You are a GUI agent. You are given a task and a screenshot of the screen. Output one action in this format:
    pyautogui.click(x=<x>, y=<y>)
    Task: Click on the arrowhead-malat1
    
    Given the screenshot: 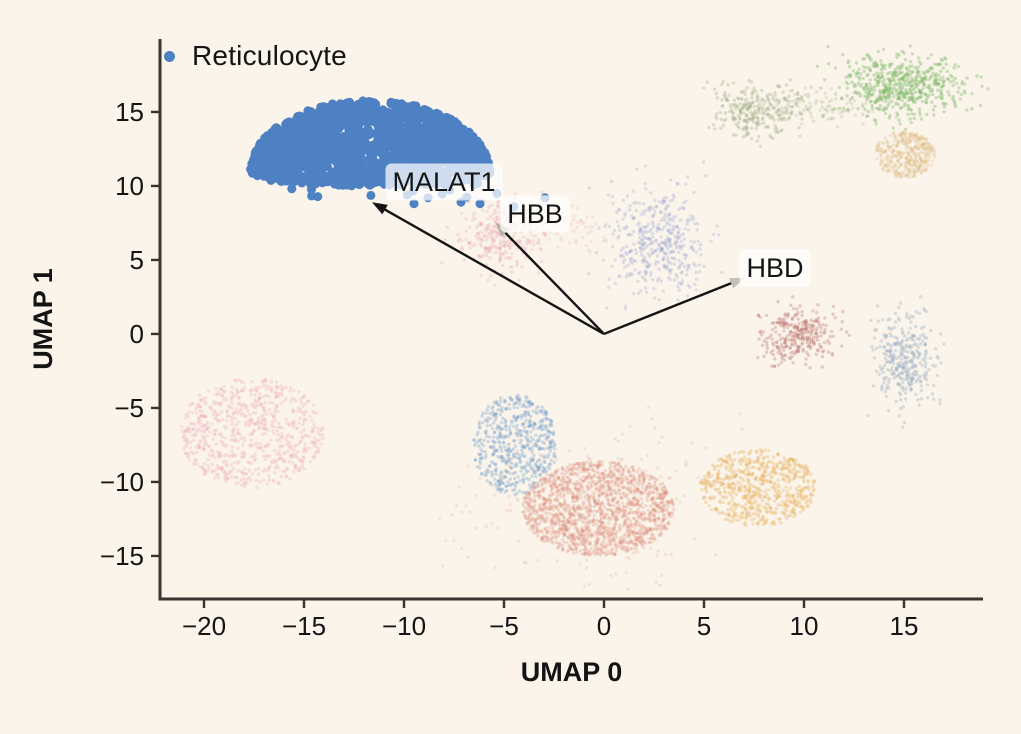 What is the action you would take?
    pyautogui.click(x=380, y=208)
    